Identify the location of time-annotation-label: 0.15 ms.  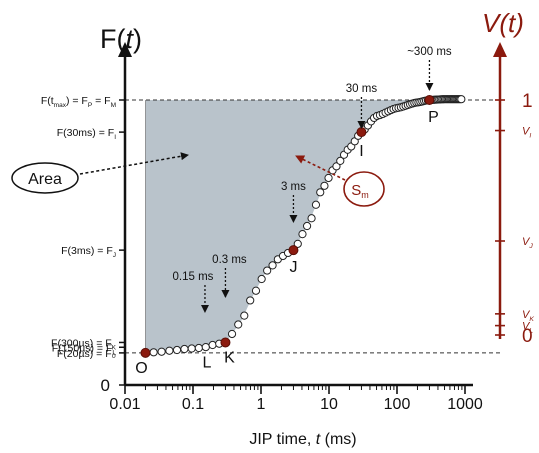
(193, 277).